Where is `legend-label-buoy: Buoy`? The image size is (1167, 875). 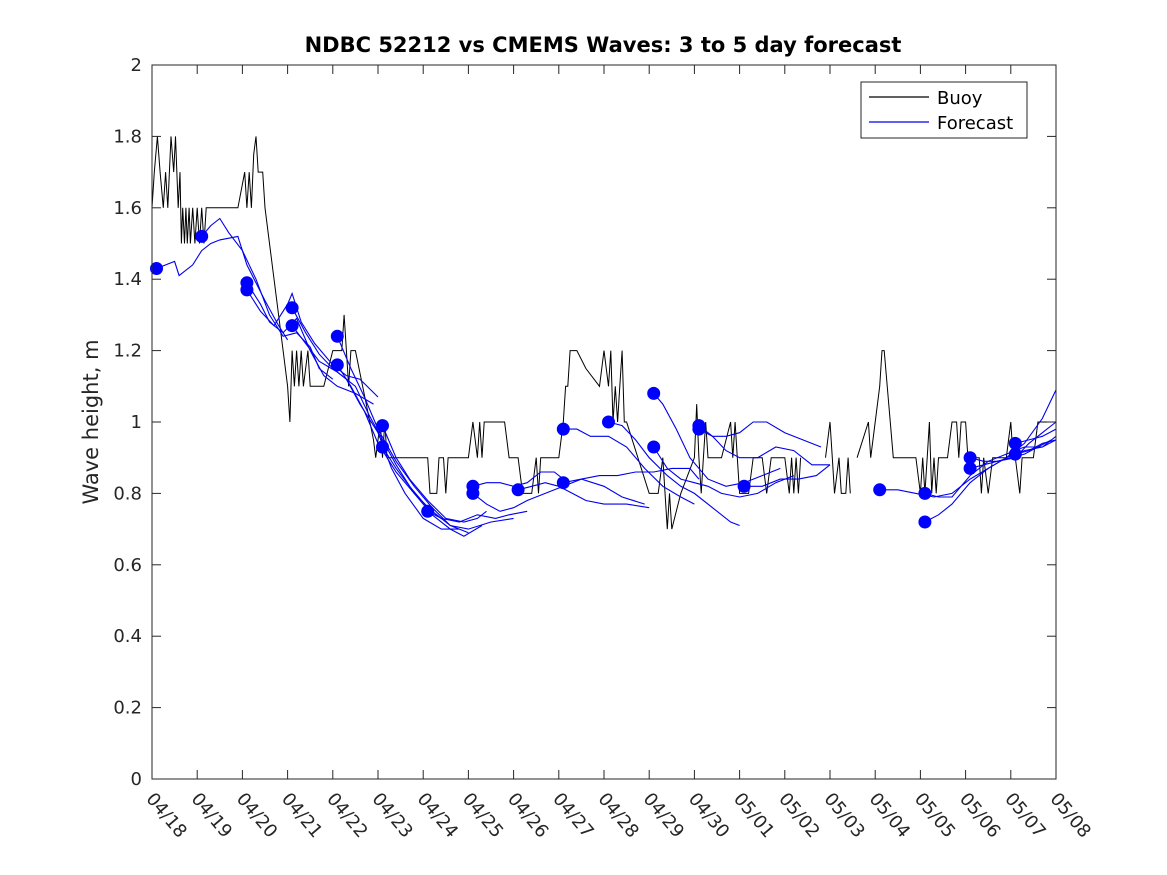 legend-label-buoy: Buoy is located at coordinates (960, 98).